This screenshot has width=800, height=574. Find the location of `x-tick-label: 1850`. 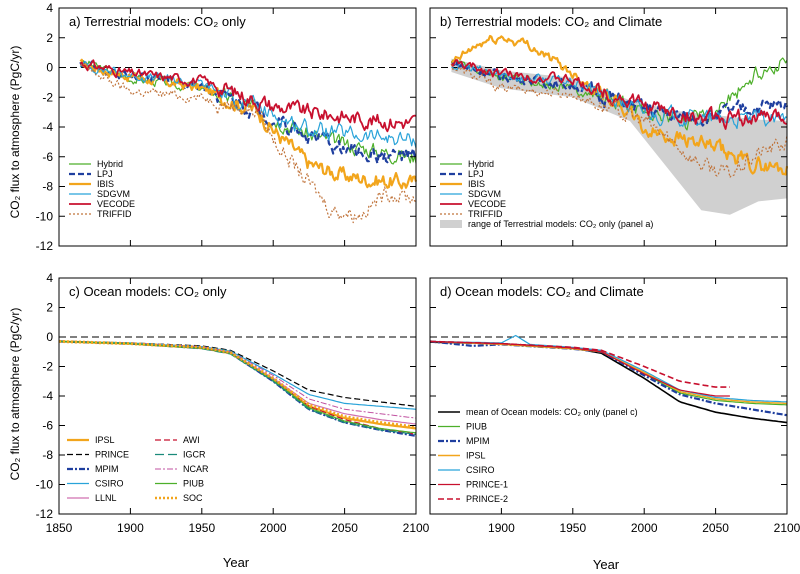

x-tick-label: 1850 is located at coordinates (59, 528).